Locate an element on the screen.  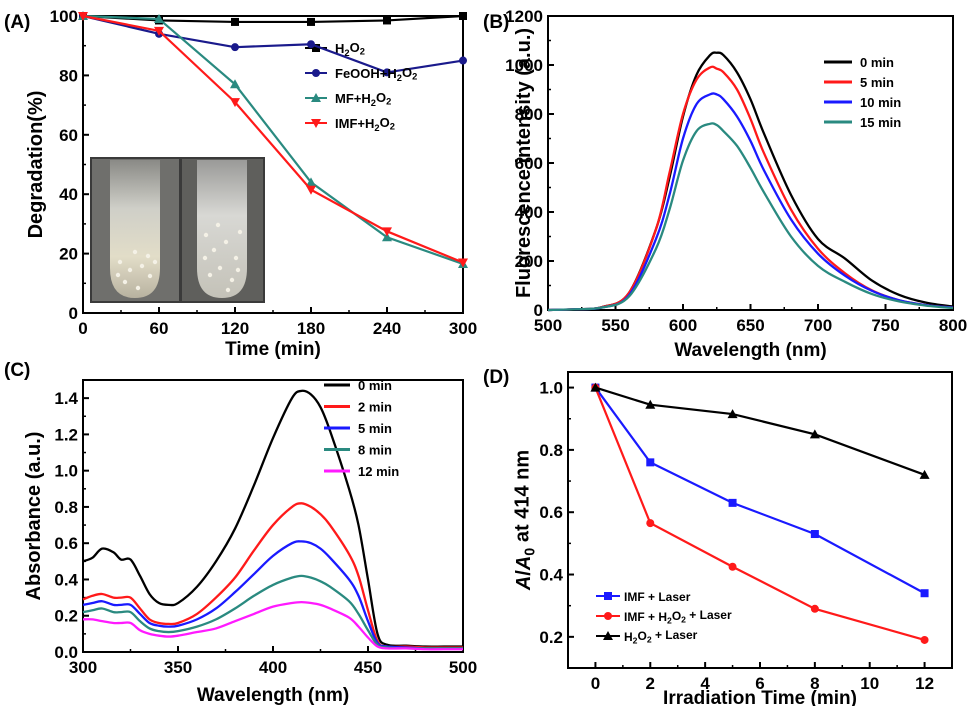
x-tick-label: 2 is located at coordinates (650, 683).